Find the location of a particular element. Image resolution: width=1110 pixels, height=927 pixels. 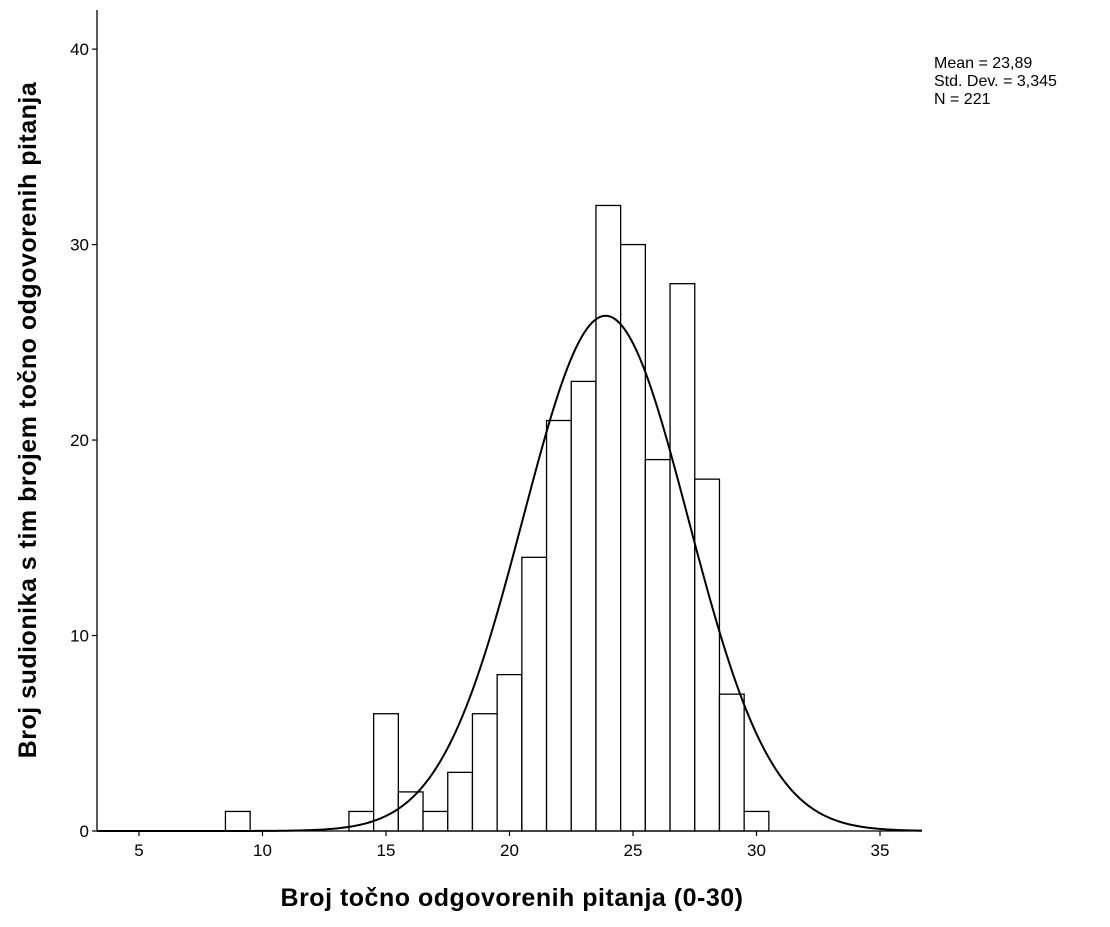

x-tick-label: 30 is located at coordinates (756, 850).